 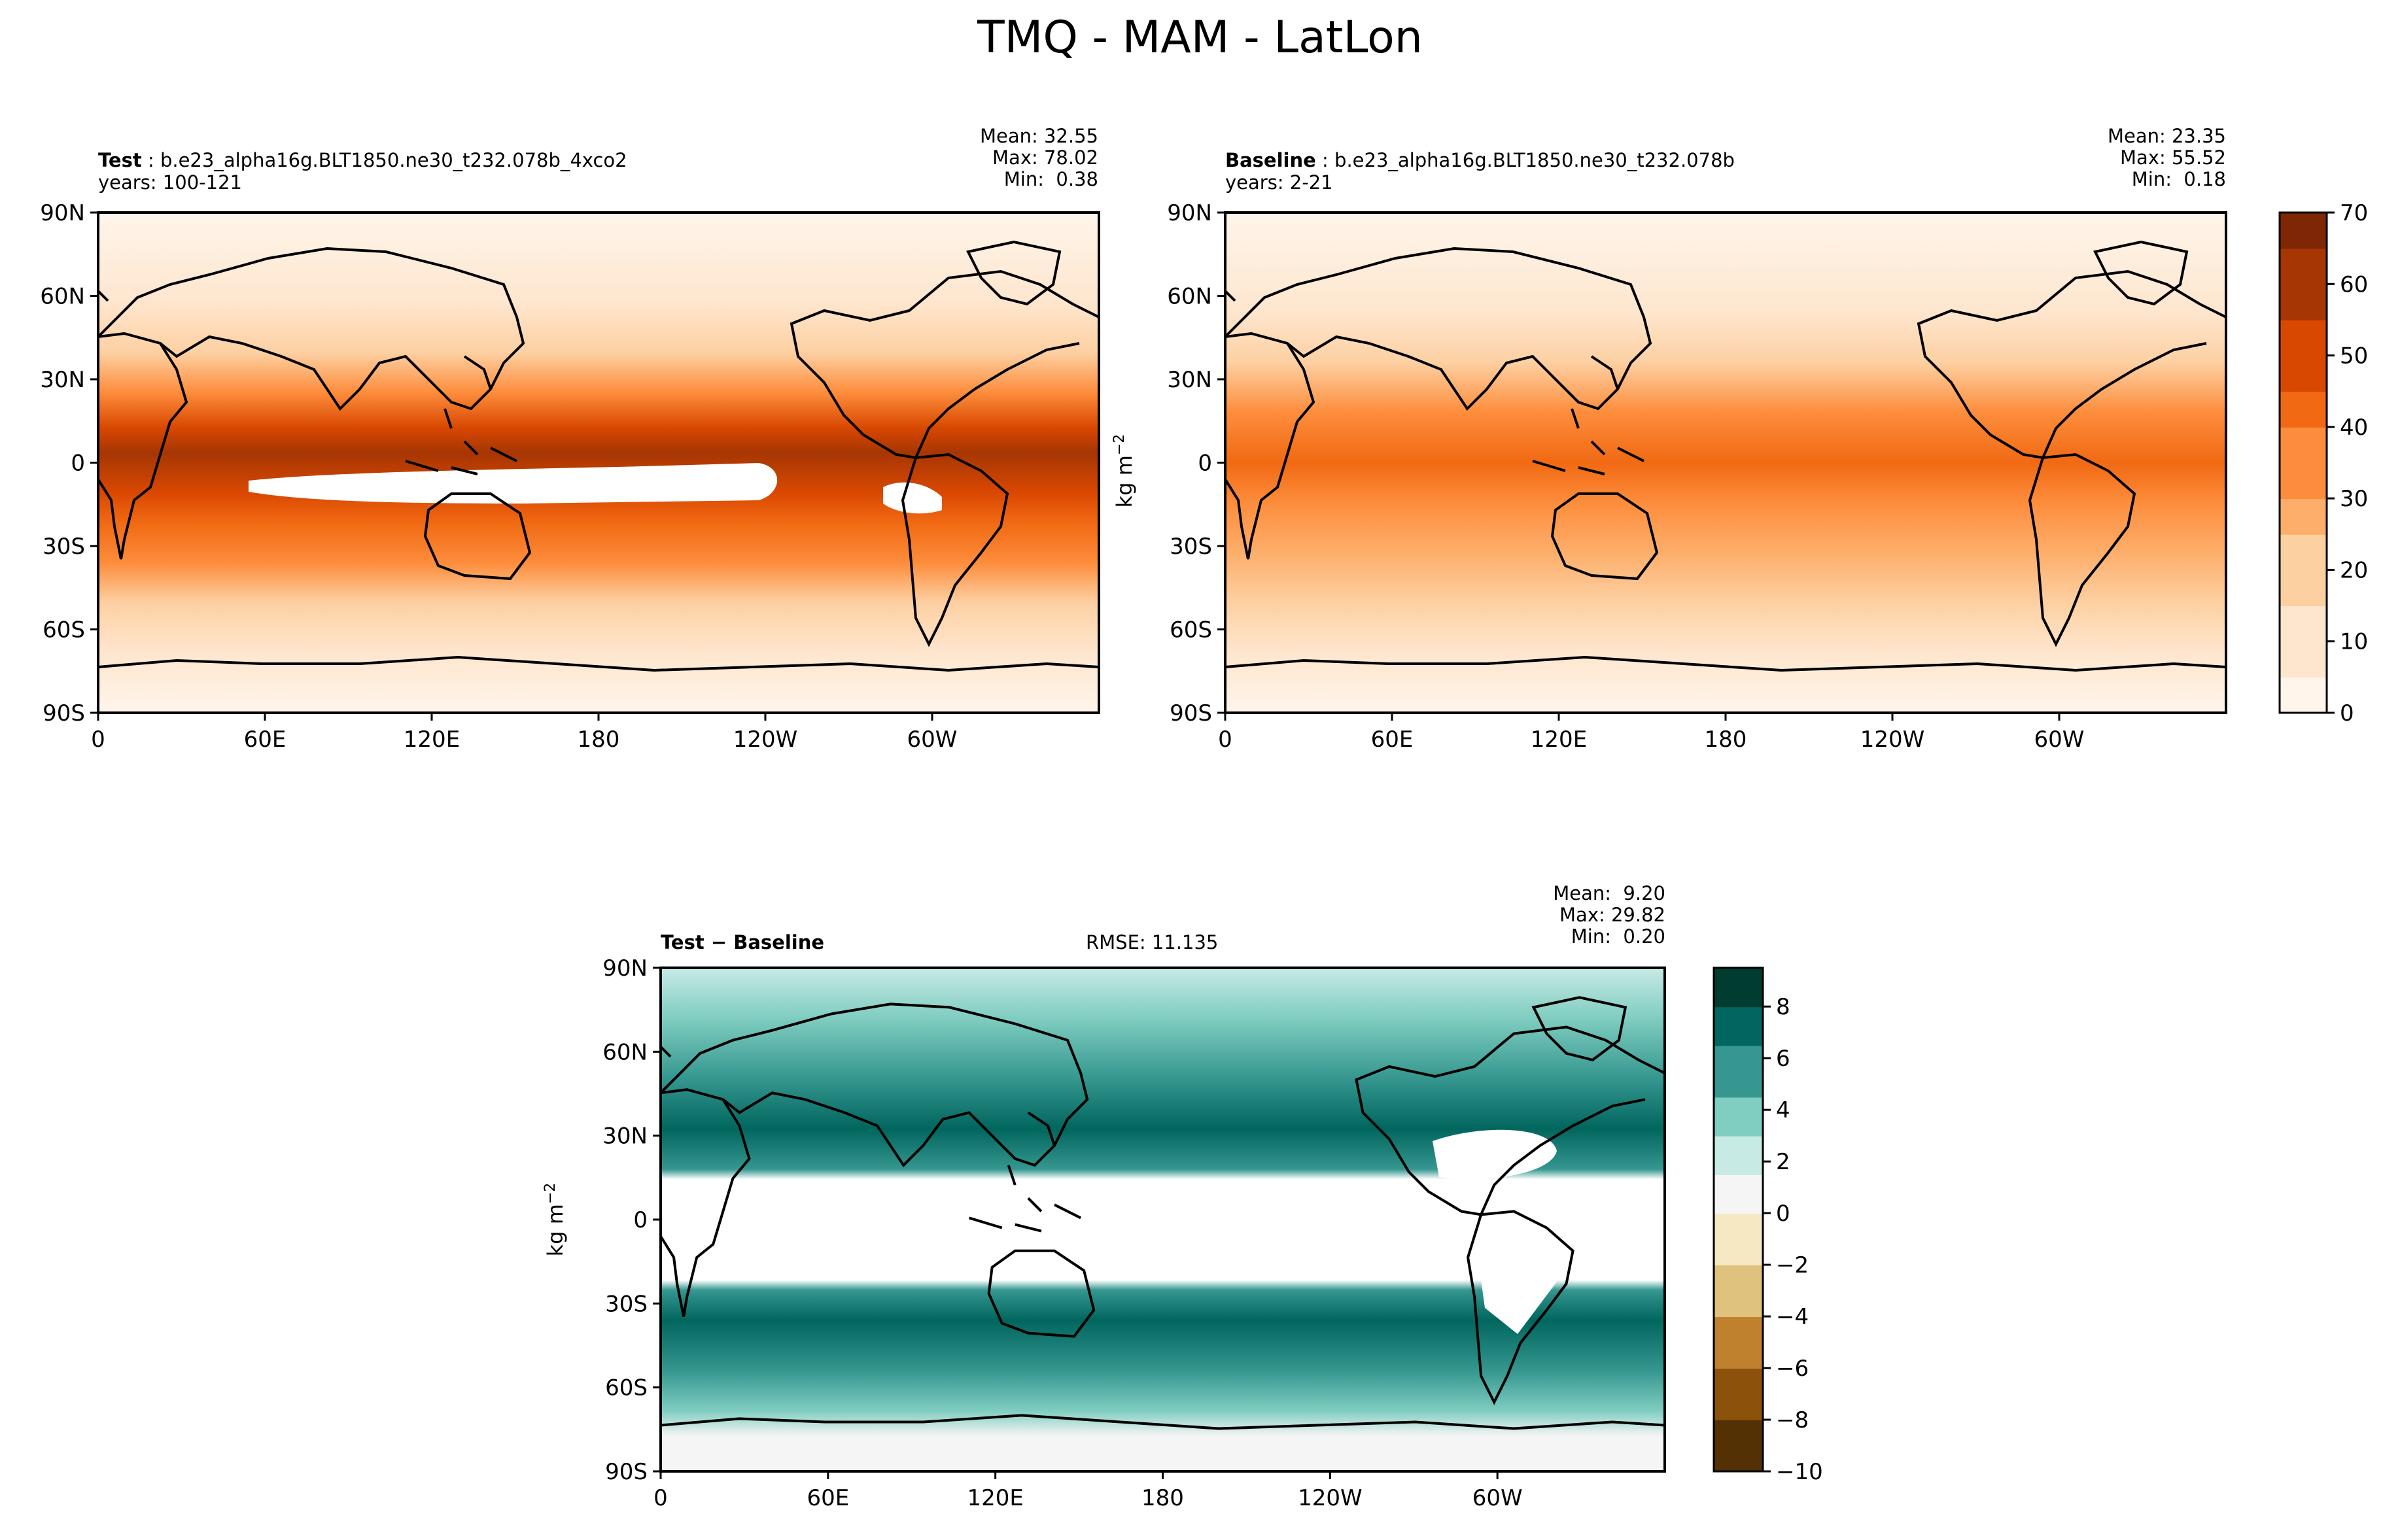 What do you see at coordinates (1726, 740) in the screenshot?
I see `baseline-xtick-label: 180` at bounding box center [1726, 740].